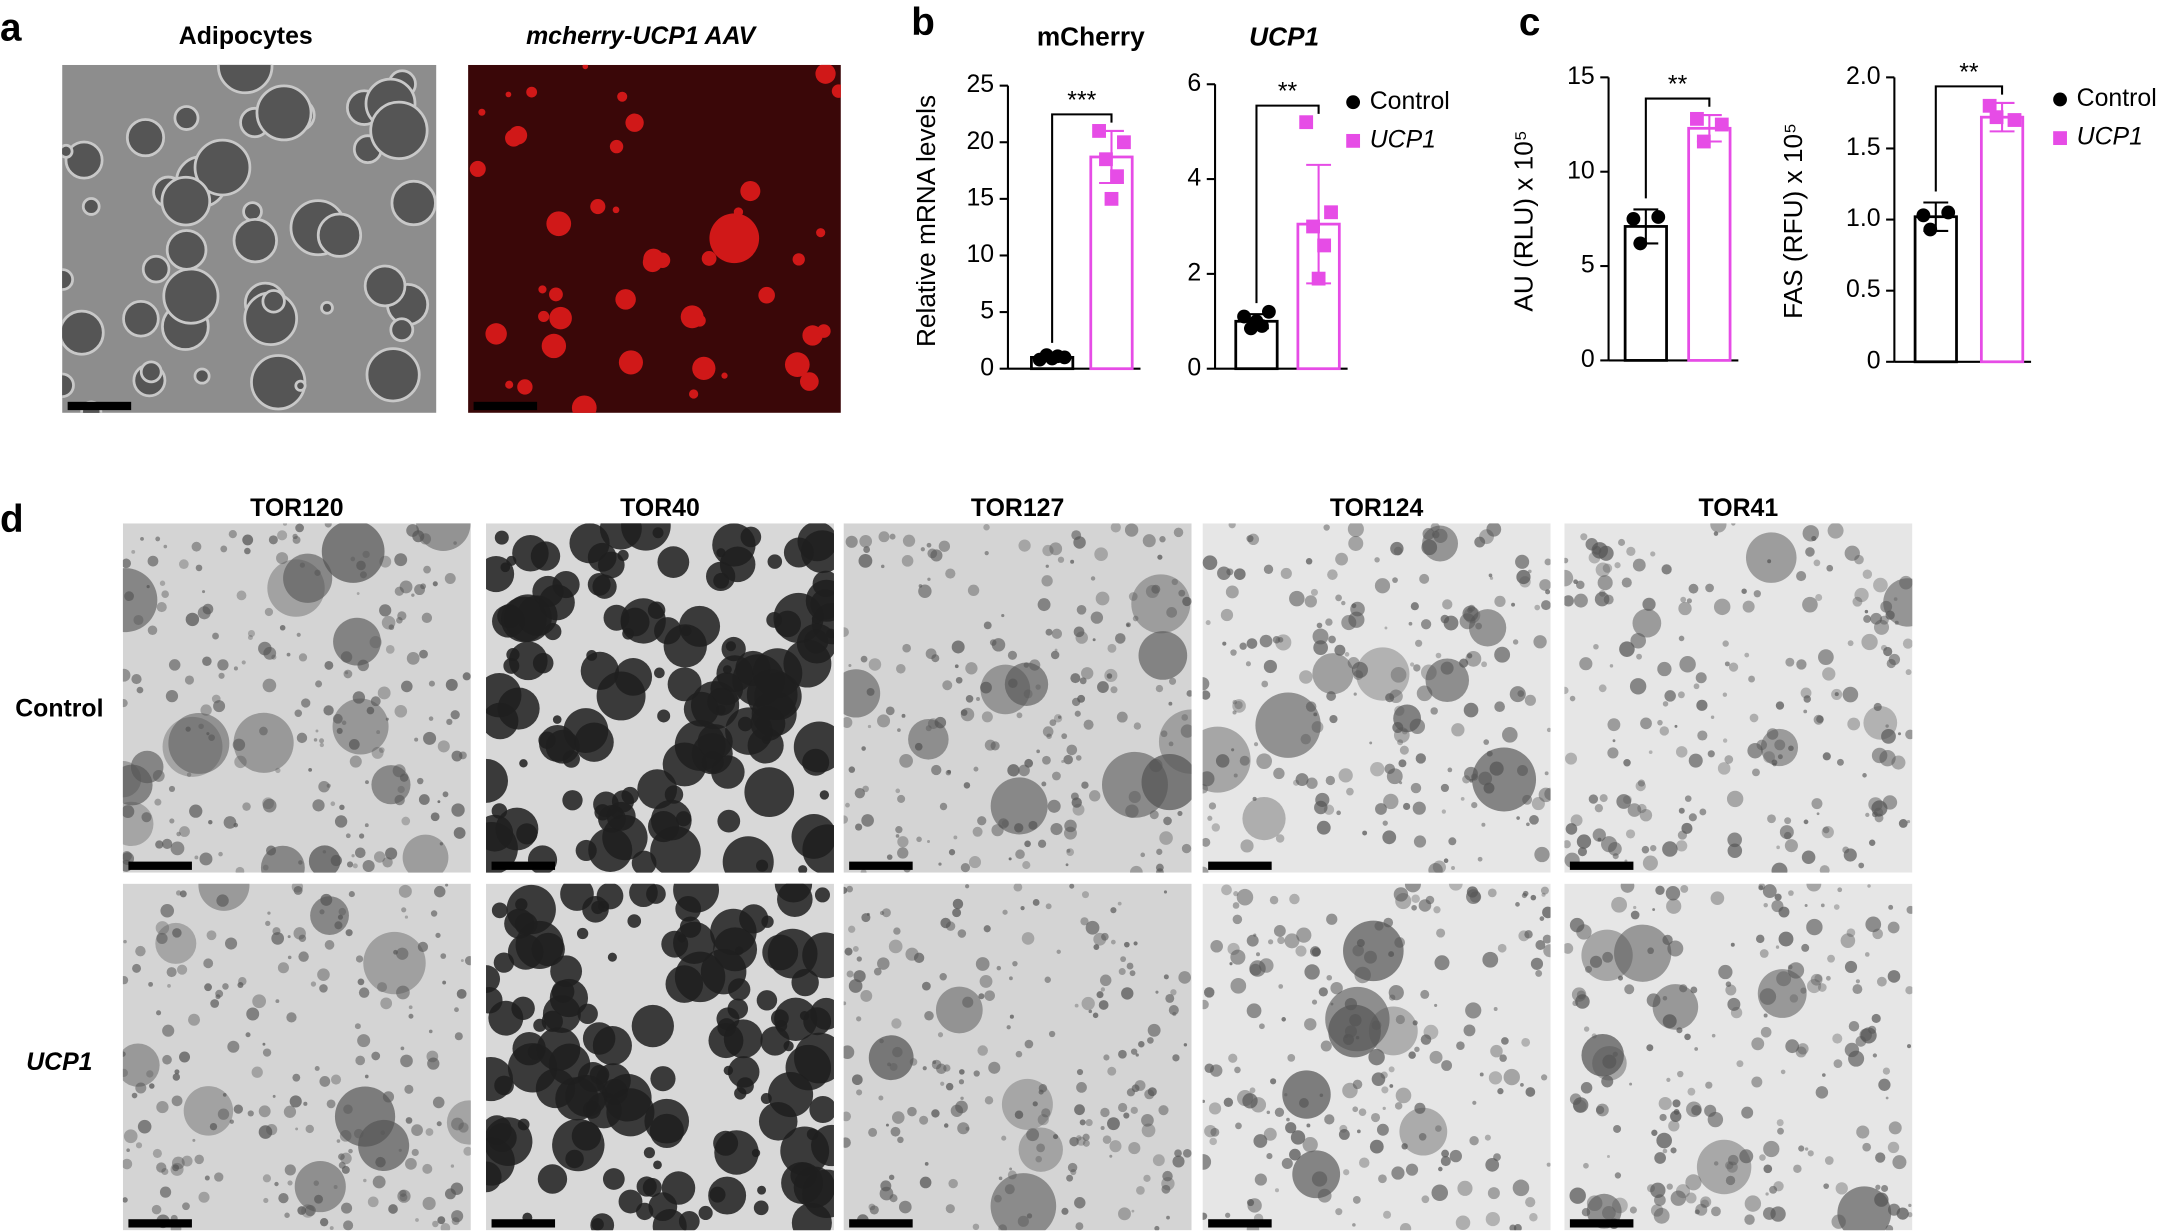 Image resolution: width=2165 pixels, height=1231 pixels. I want to click on image-title: mcherry-UCP1 AAV, so click(642, 36).